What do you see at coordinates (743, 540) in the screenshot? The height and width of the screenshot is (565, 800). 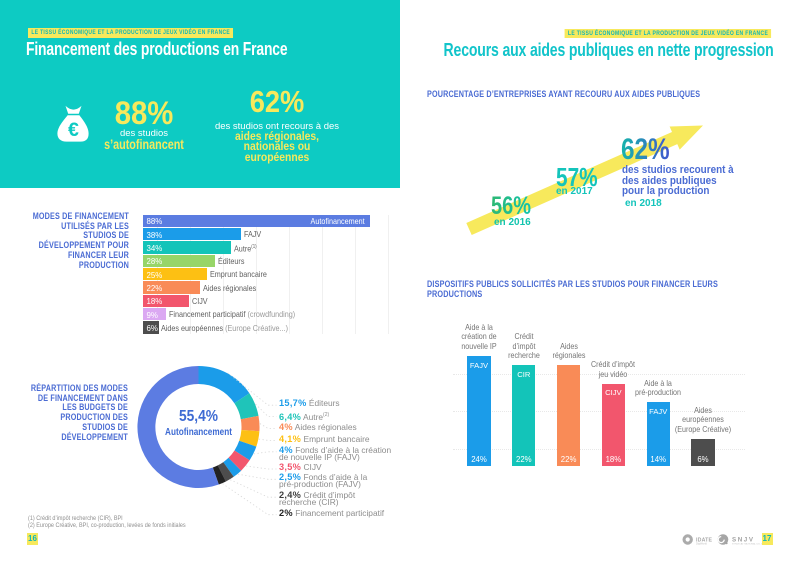 I see `svg-text: SNJV` at bounding box center [743, 540].